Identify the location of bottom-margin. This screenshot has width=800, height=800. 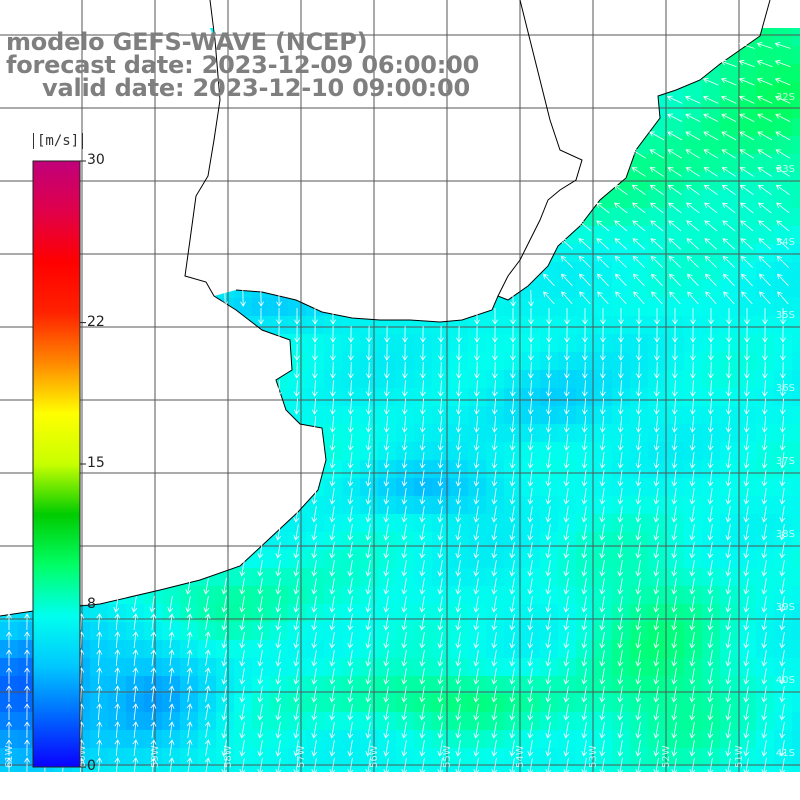
(400, 786).